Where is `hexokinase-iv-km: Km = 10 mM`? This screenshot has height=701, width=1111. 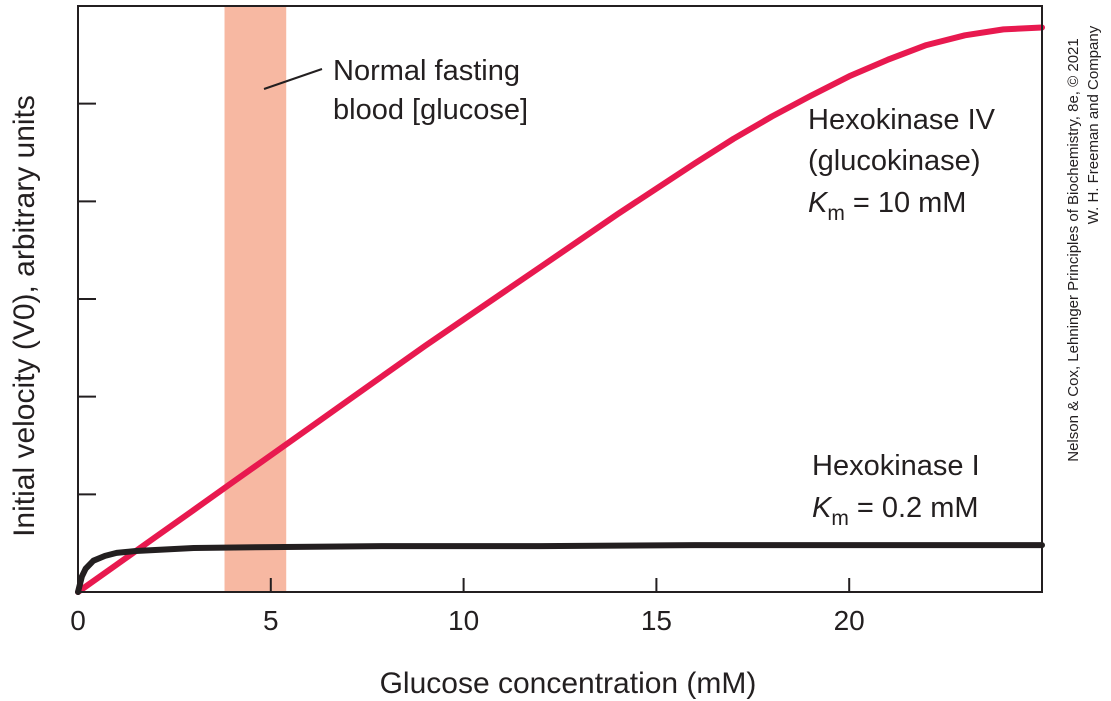 hexokinase-iv-km: Km = 10 mM is located at coordinates (887, 206).